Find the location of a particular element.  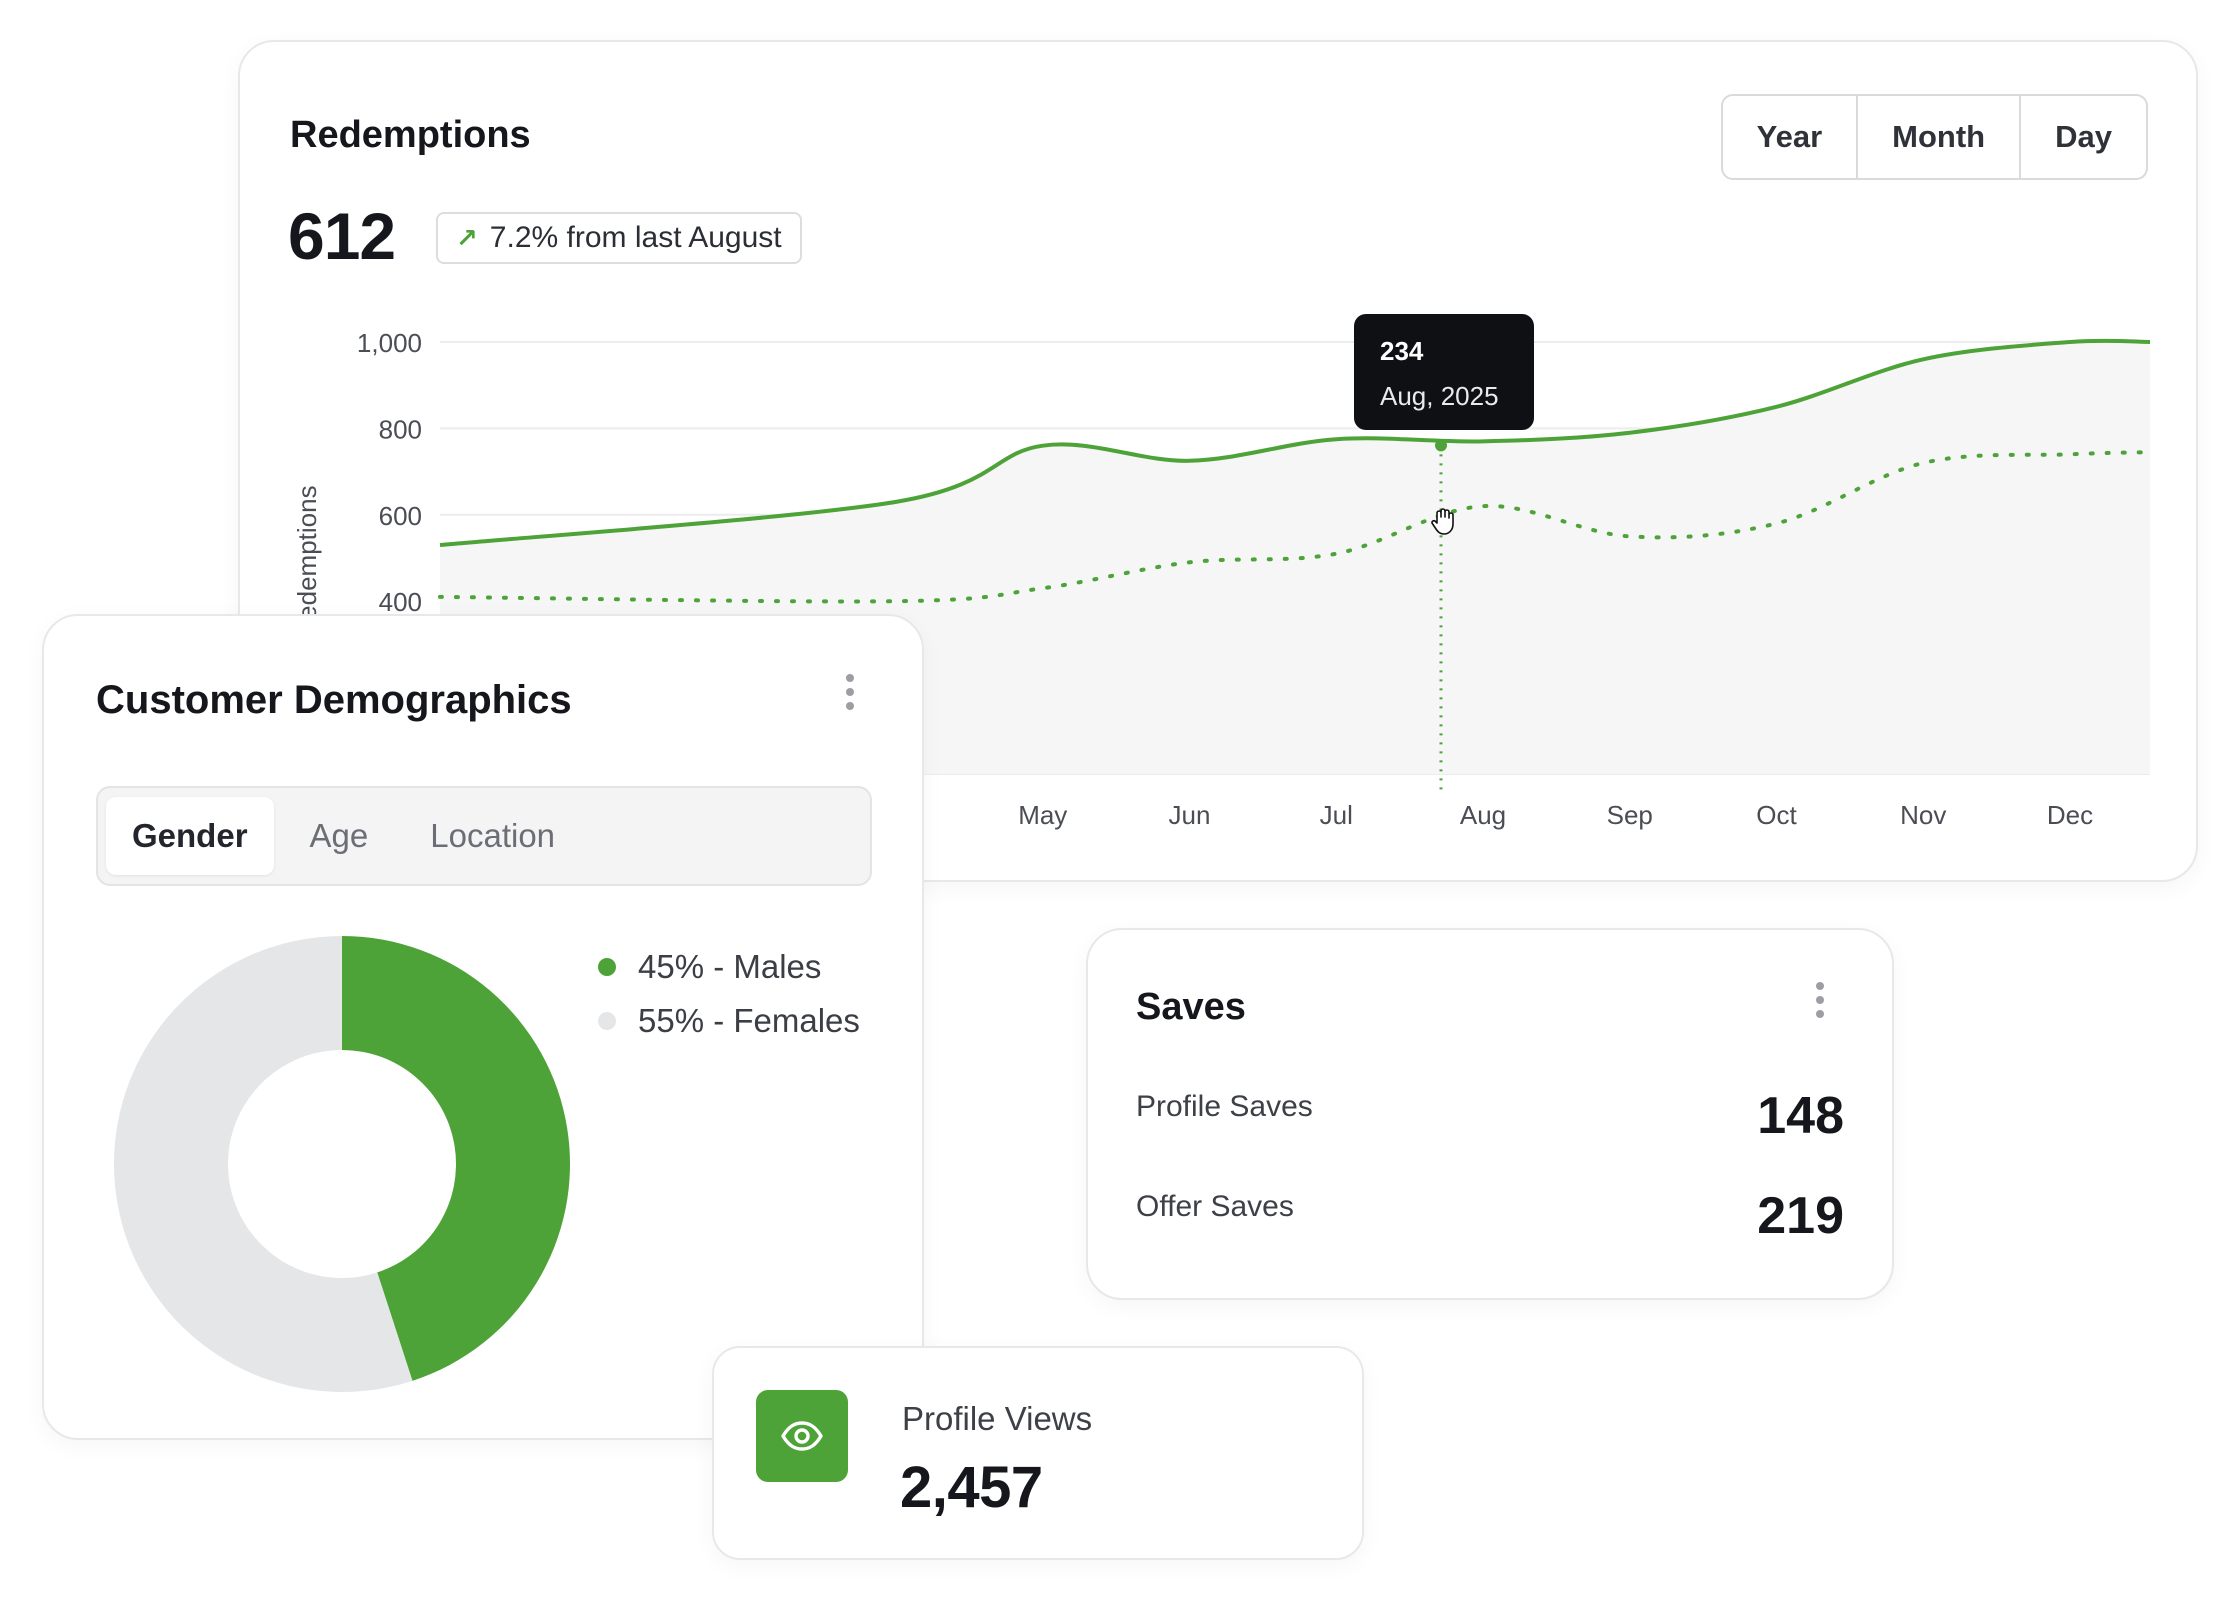

gender-donut-chart is located at coordinates (342, 1164).